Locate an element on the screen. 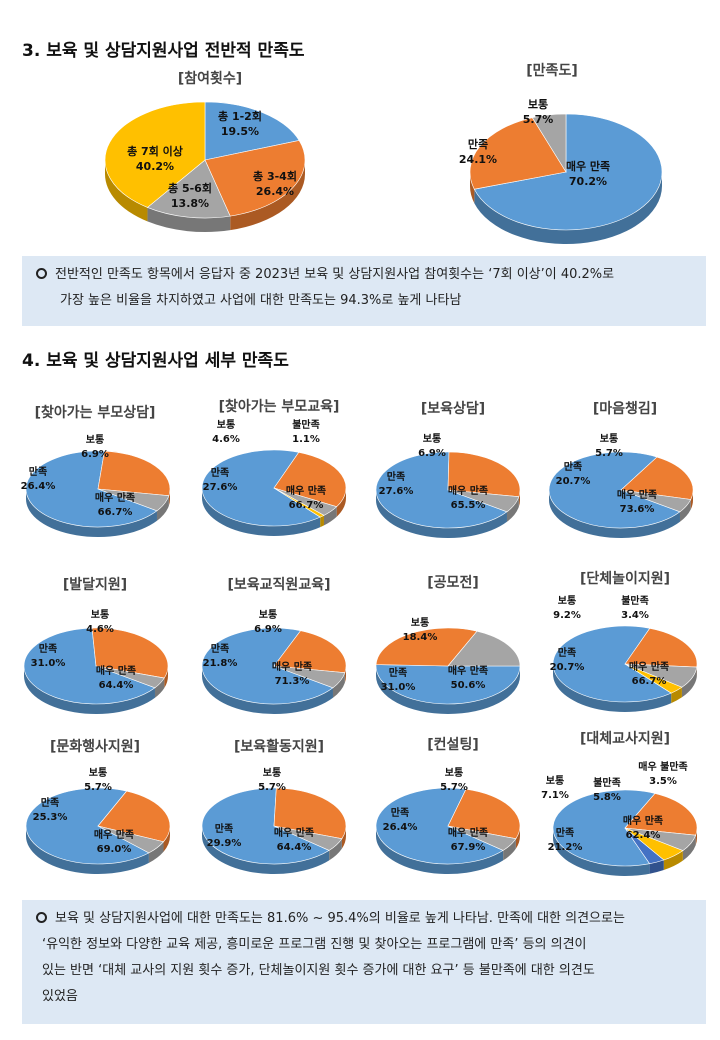  pie-chart-development: 매우 만족 64.4% 만족 31.0% 보통 4.6% is located at coordinates (96, 661).